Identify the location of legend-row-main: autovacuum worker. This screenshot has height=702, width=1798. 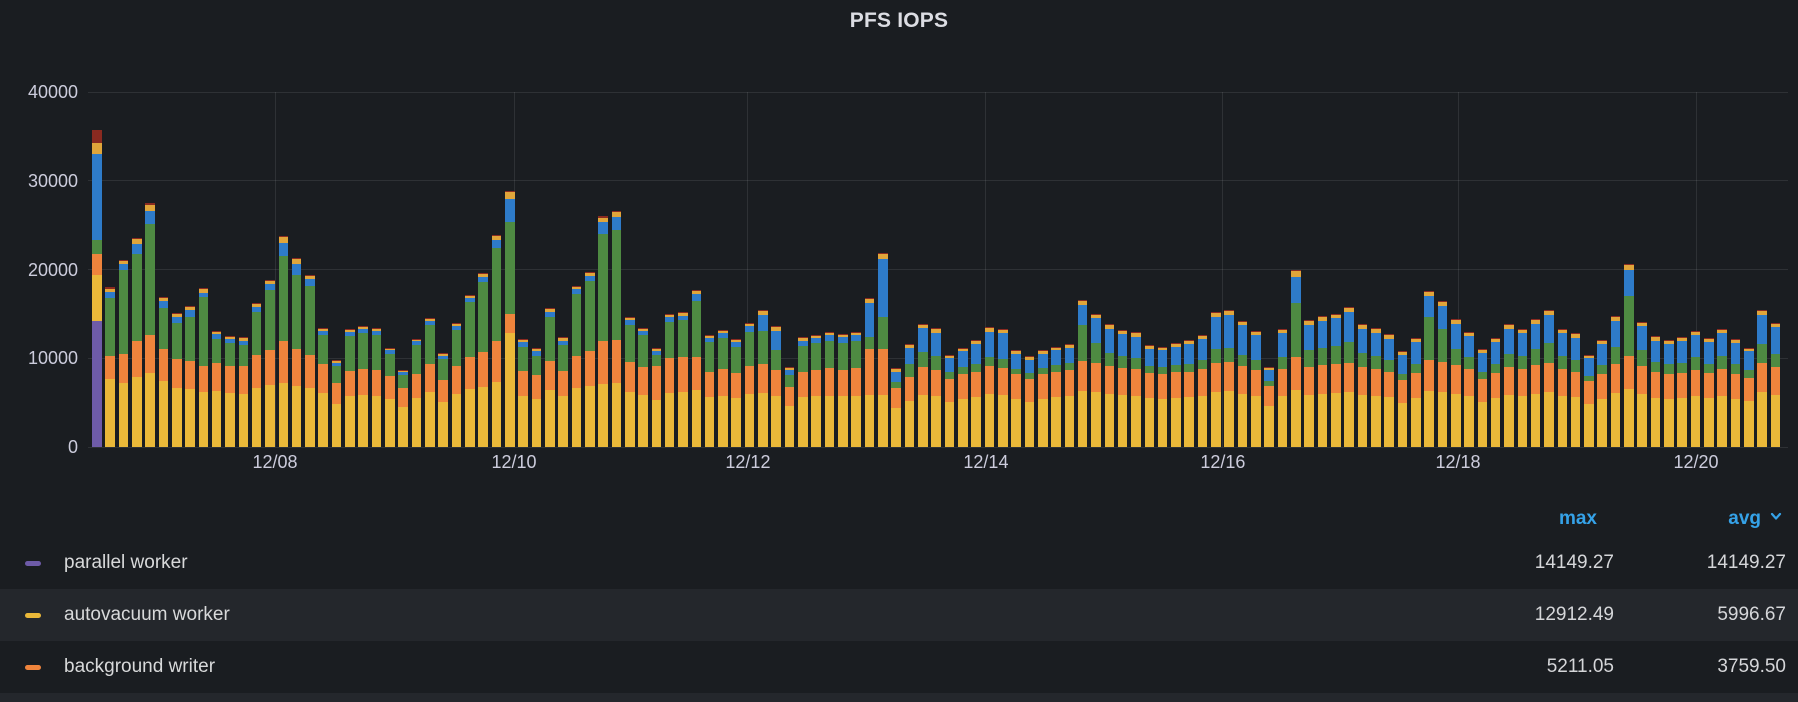
(722, 615).